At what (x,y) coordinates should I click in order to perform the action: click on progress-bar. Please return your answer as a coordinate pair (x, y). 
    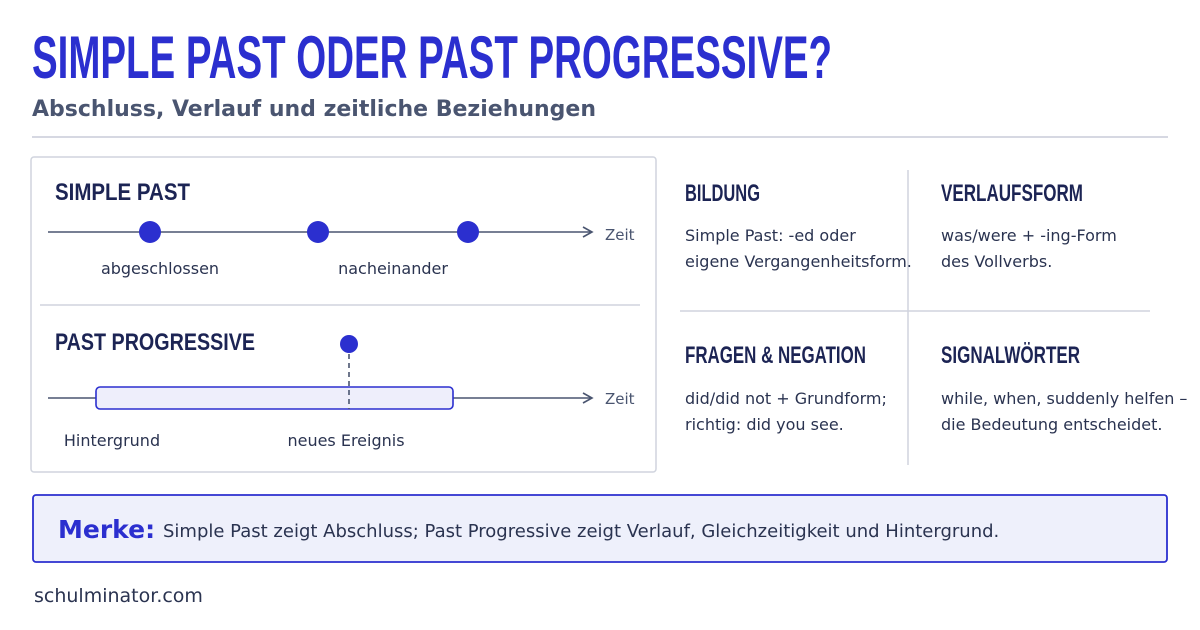
    Looking at the image, I should click on (274, 398).